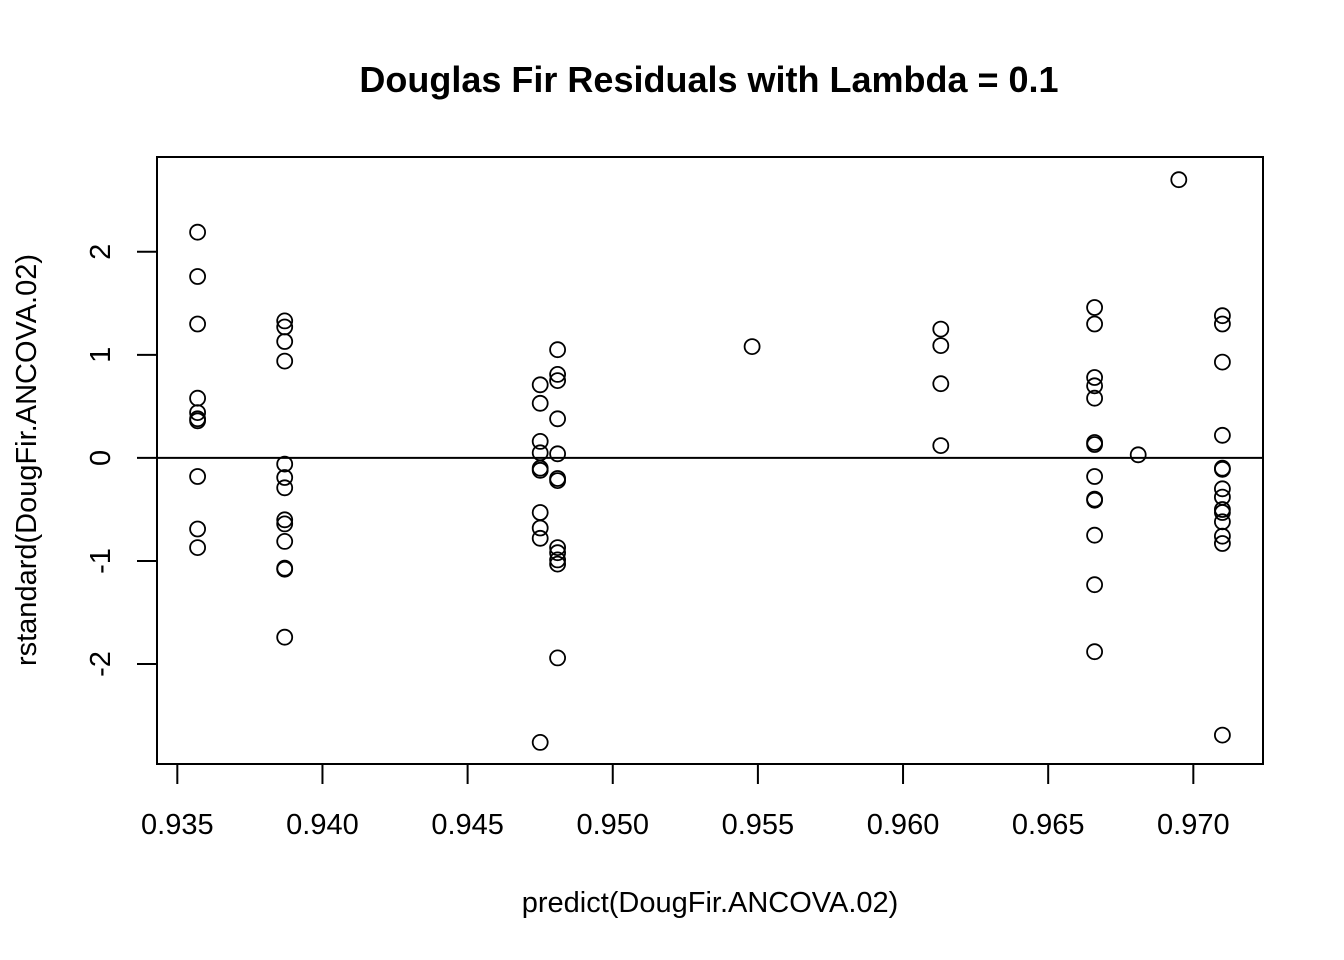 This screenshot has width=1344, height=960. What do you see at coordinates (758, 825) in the screenshot?
I see `x-tick-label: 0.955` at bounding box center [758, 825].